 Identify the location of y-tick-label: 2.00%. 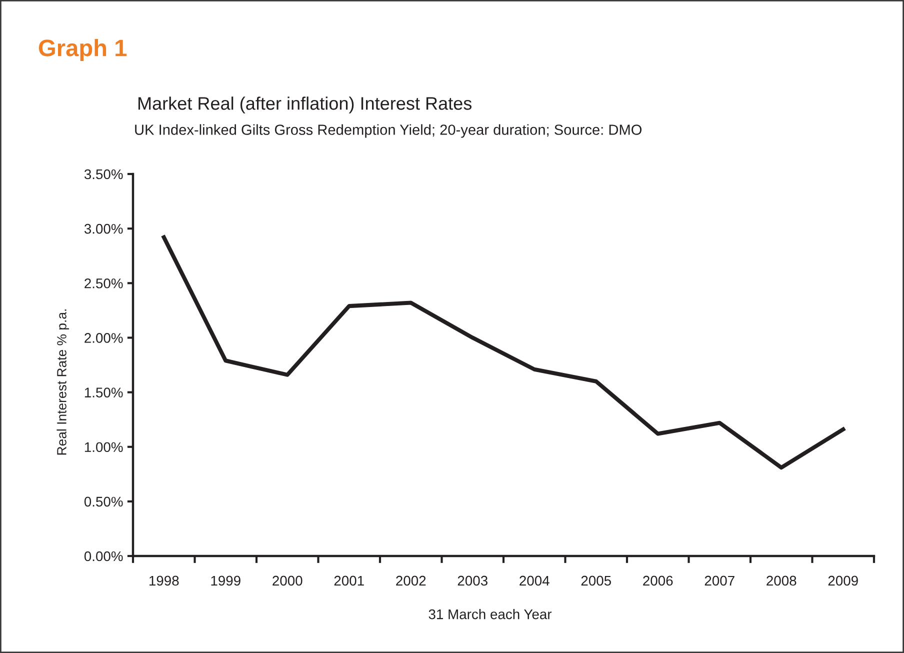
(103, 338).